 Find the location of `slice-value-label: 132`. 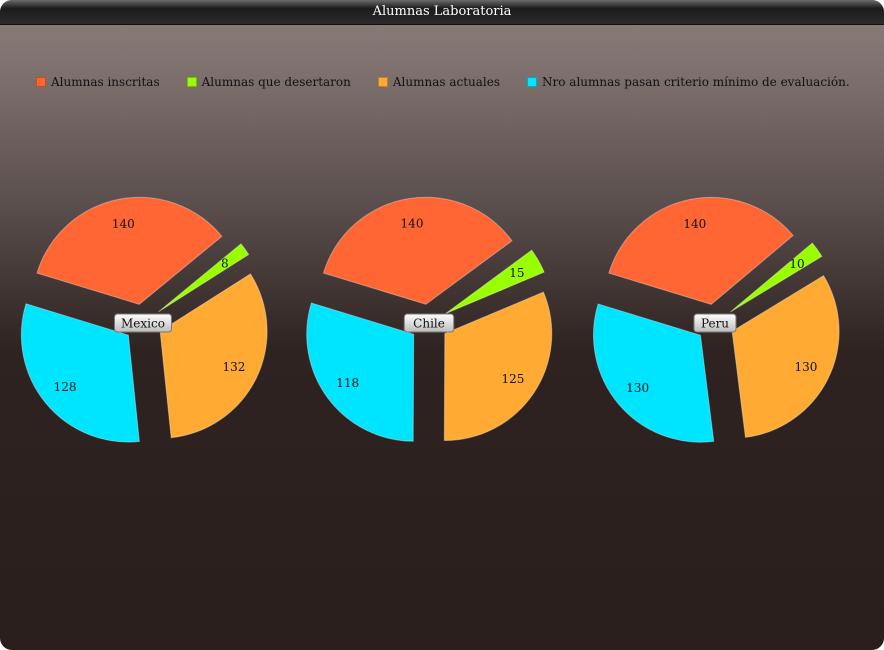

slice-value-label: 132 is located at coordinates (233, 367).